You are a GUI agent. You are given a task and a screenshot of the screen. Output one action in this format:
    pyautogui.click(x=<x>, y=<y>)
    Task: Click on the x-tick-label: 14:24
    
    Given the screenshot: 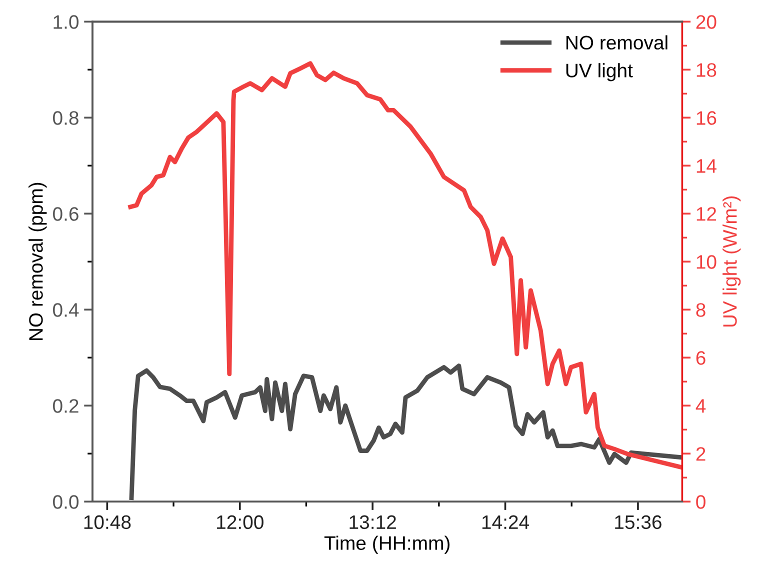 What is the action you would take?
    pyautogui.click(x=506, y=522)
    